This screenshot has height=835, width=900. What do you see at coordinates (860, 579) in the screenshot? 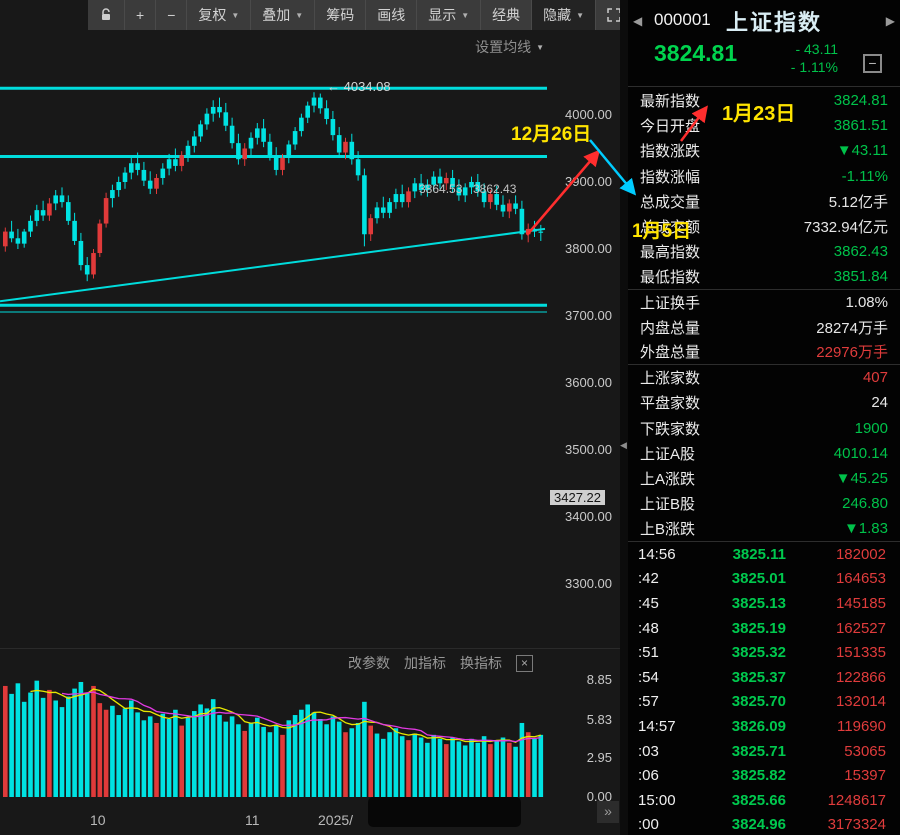
I see `tick-volume: 164653` at bounding box center [860, 579].